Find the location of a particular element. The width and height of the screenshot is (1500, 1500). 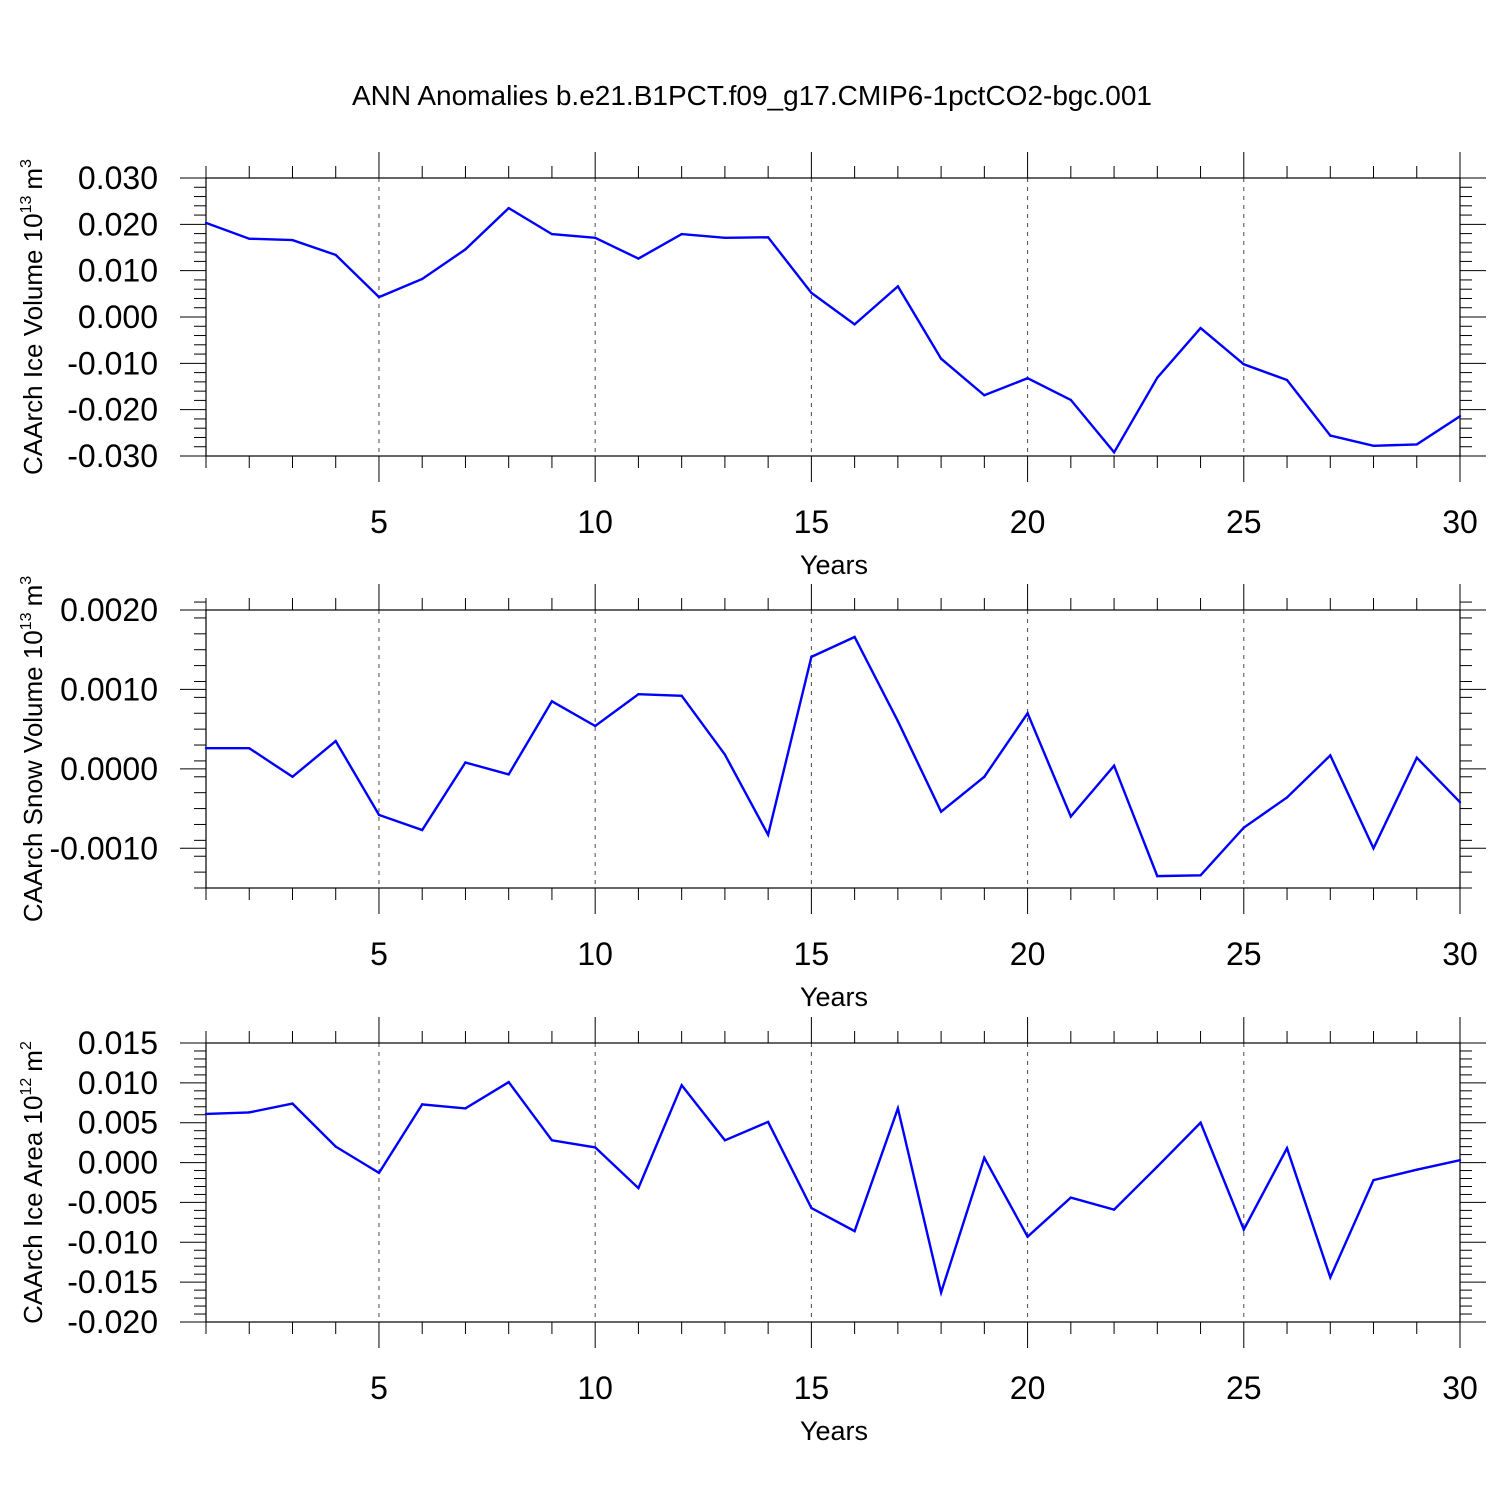

y-tick-label: -0.015 is located at coordinates (112, 1282).